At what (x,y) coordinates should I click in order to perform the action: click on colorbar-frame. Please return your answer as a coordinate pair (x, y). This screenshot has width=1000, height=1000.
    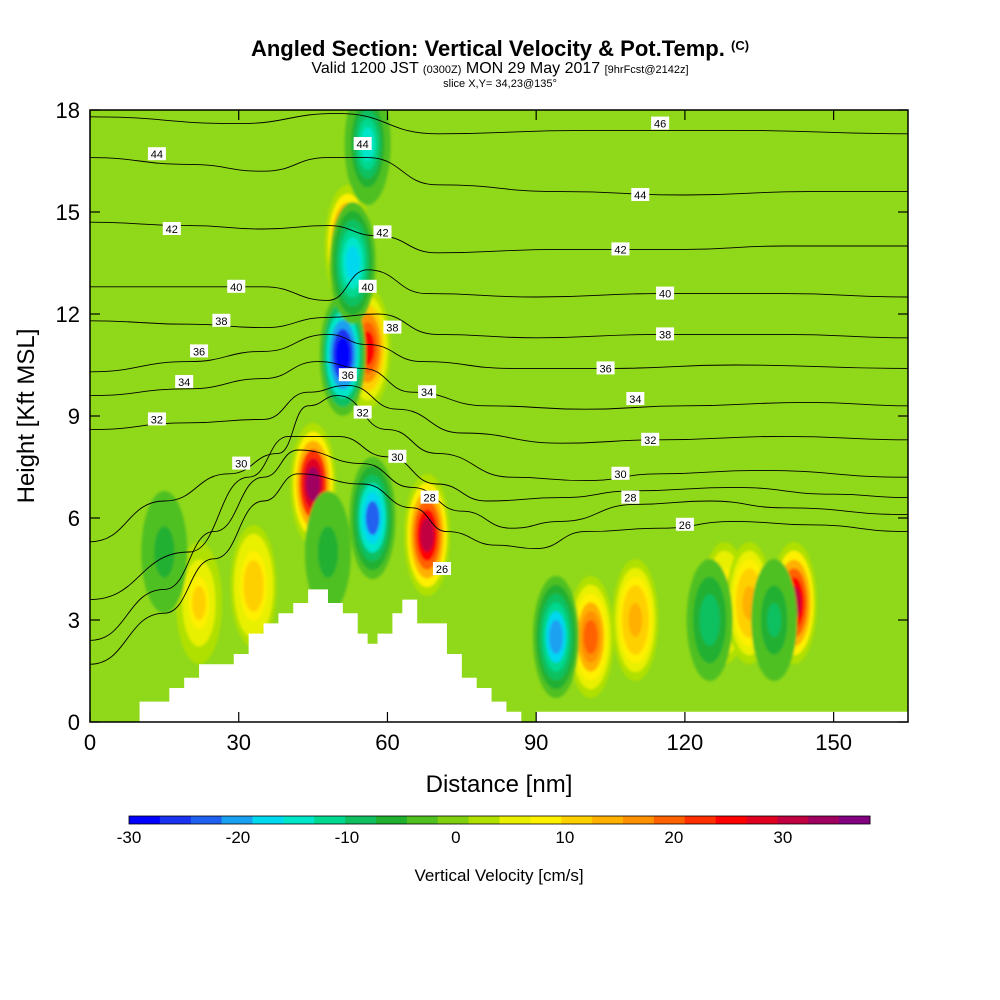
    Looking at the image, I should click on (499, 820).